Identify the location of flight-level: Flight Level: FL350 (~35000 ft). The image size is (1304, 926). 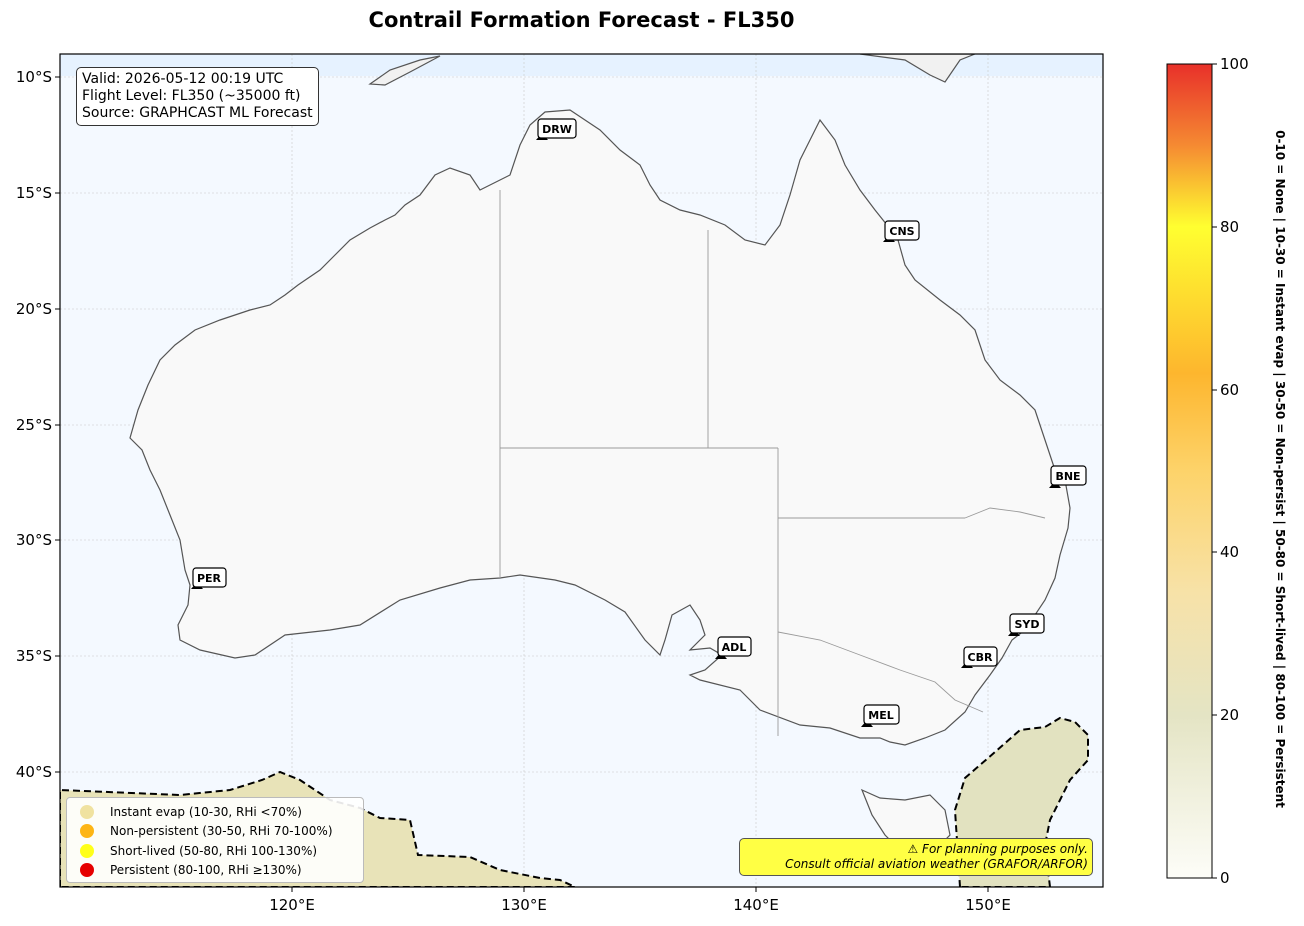
(191, 96).